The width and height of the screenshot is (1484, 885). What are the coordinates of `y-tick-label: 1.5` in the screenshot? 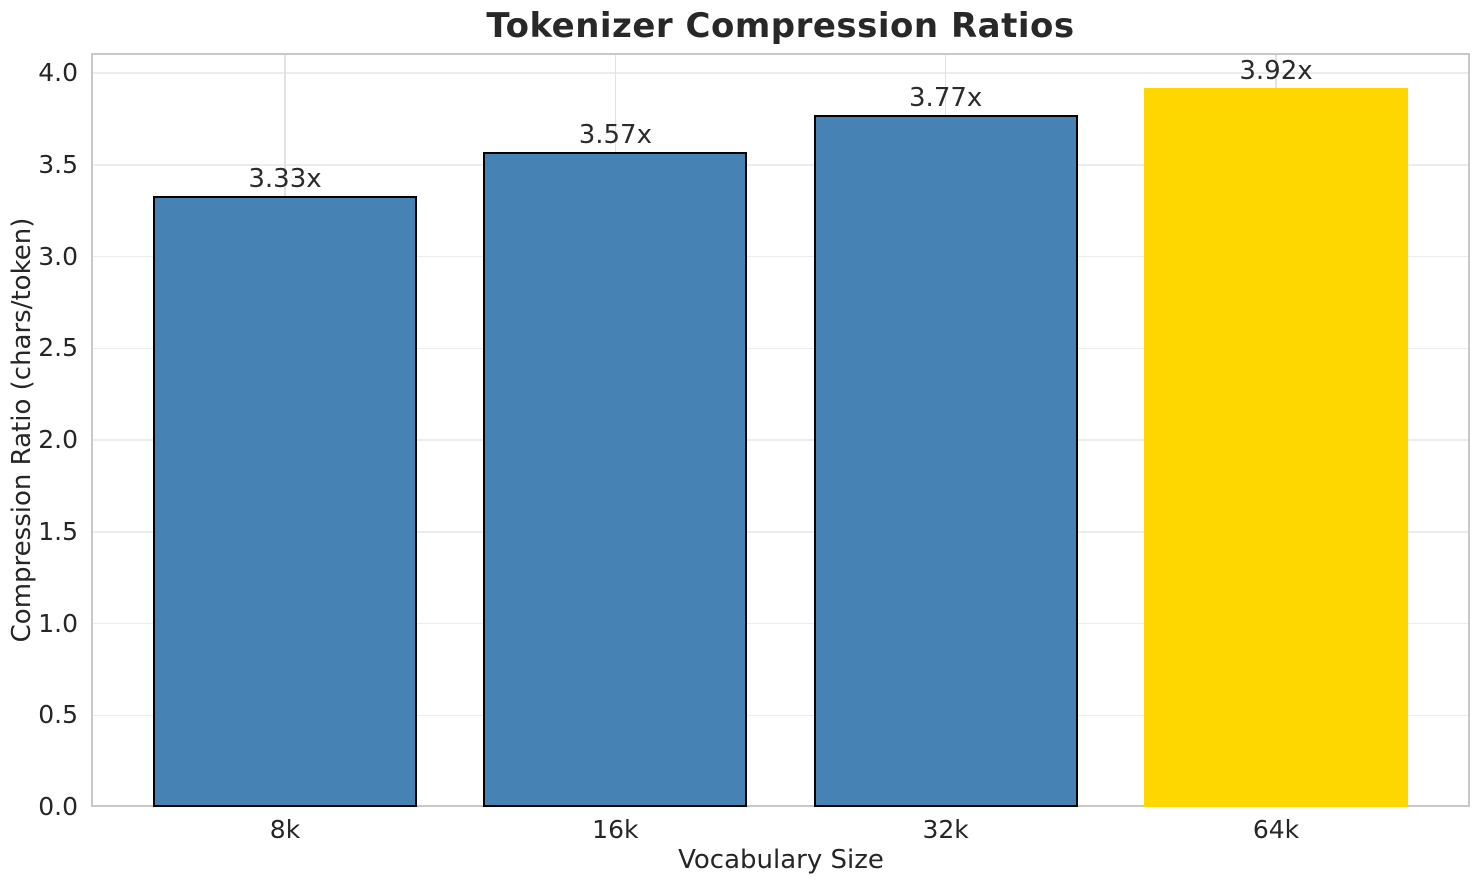 It's located at (58, 531).